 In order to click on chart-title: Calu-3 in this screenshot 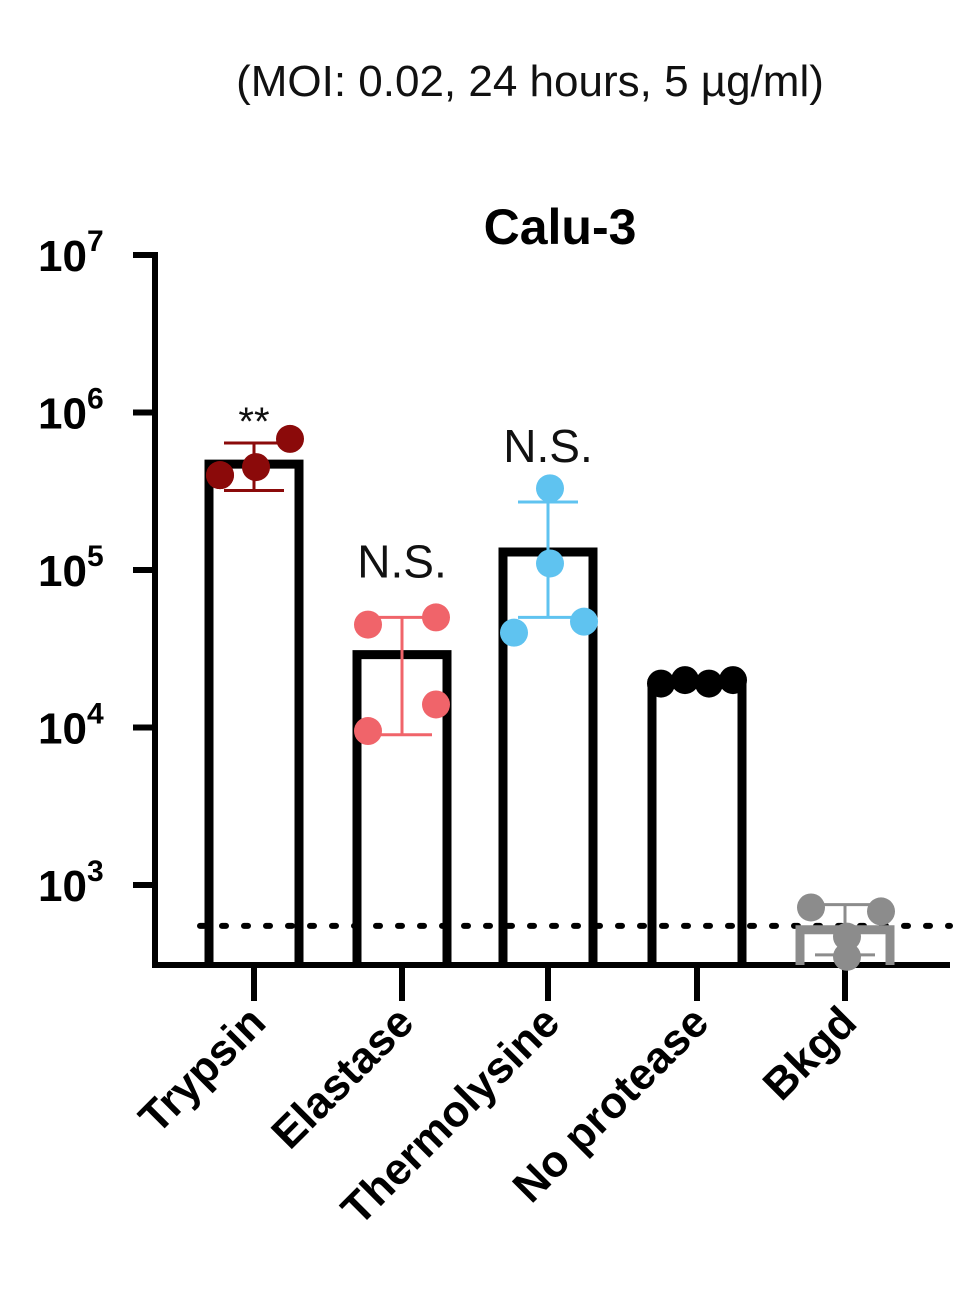, I will do `click(560, 227)`.